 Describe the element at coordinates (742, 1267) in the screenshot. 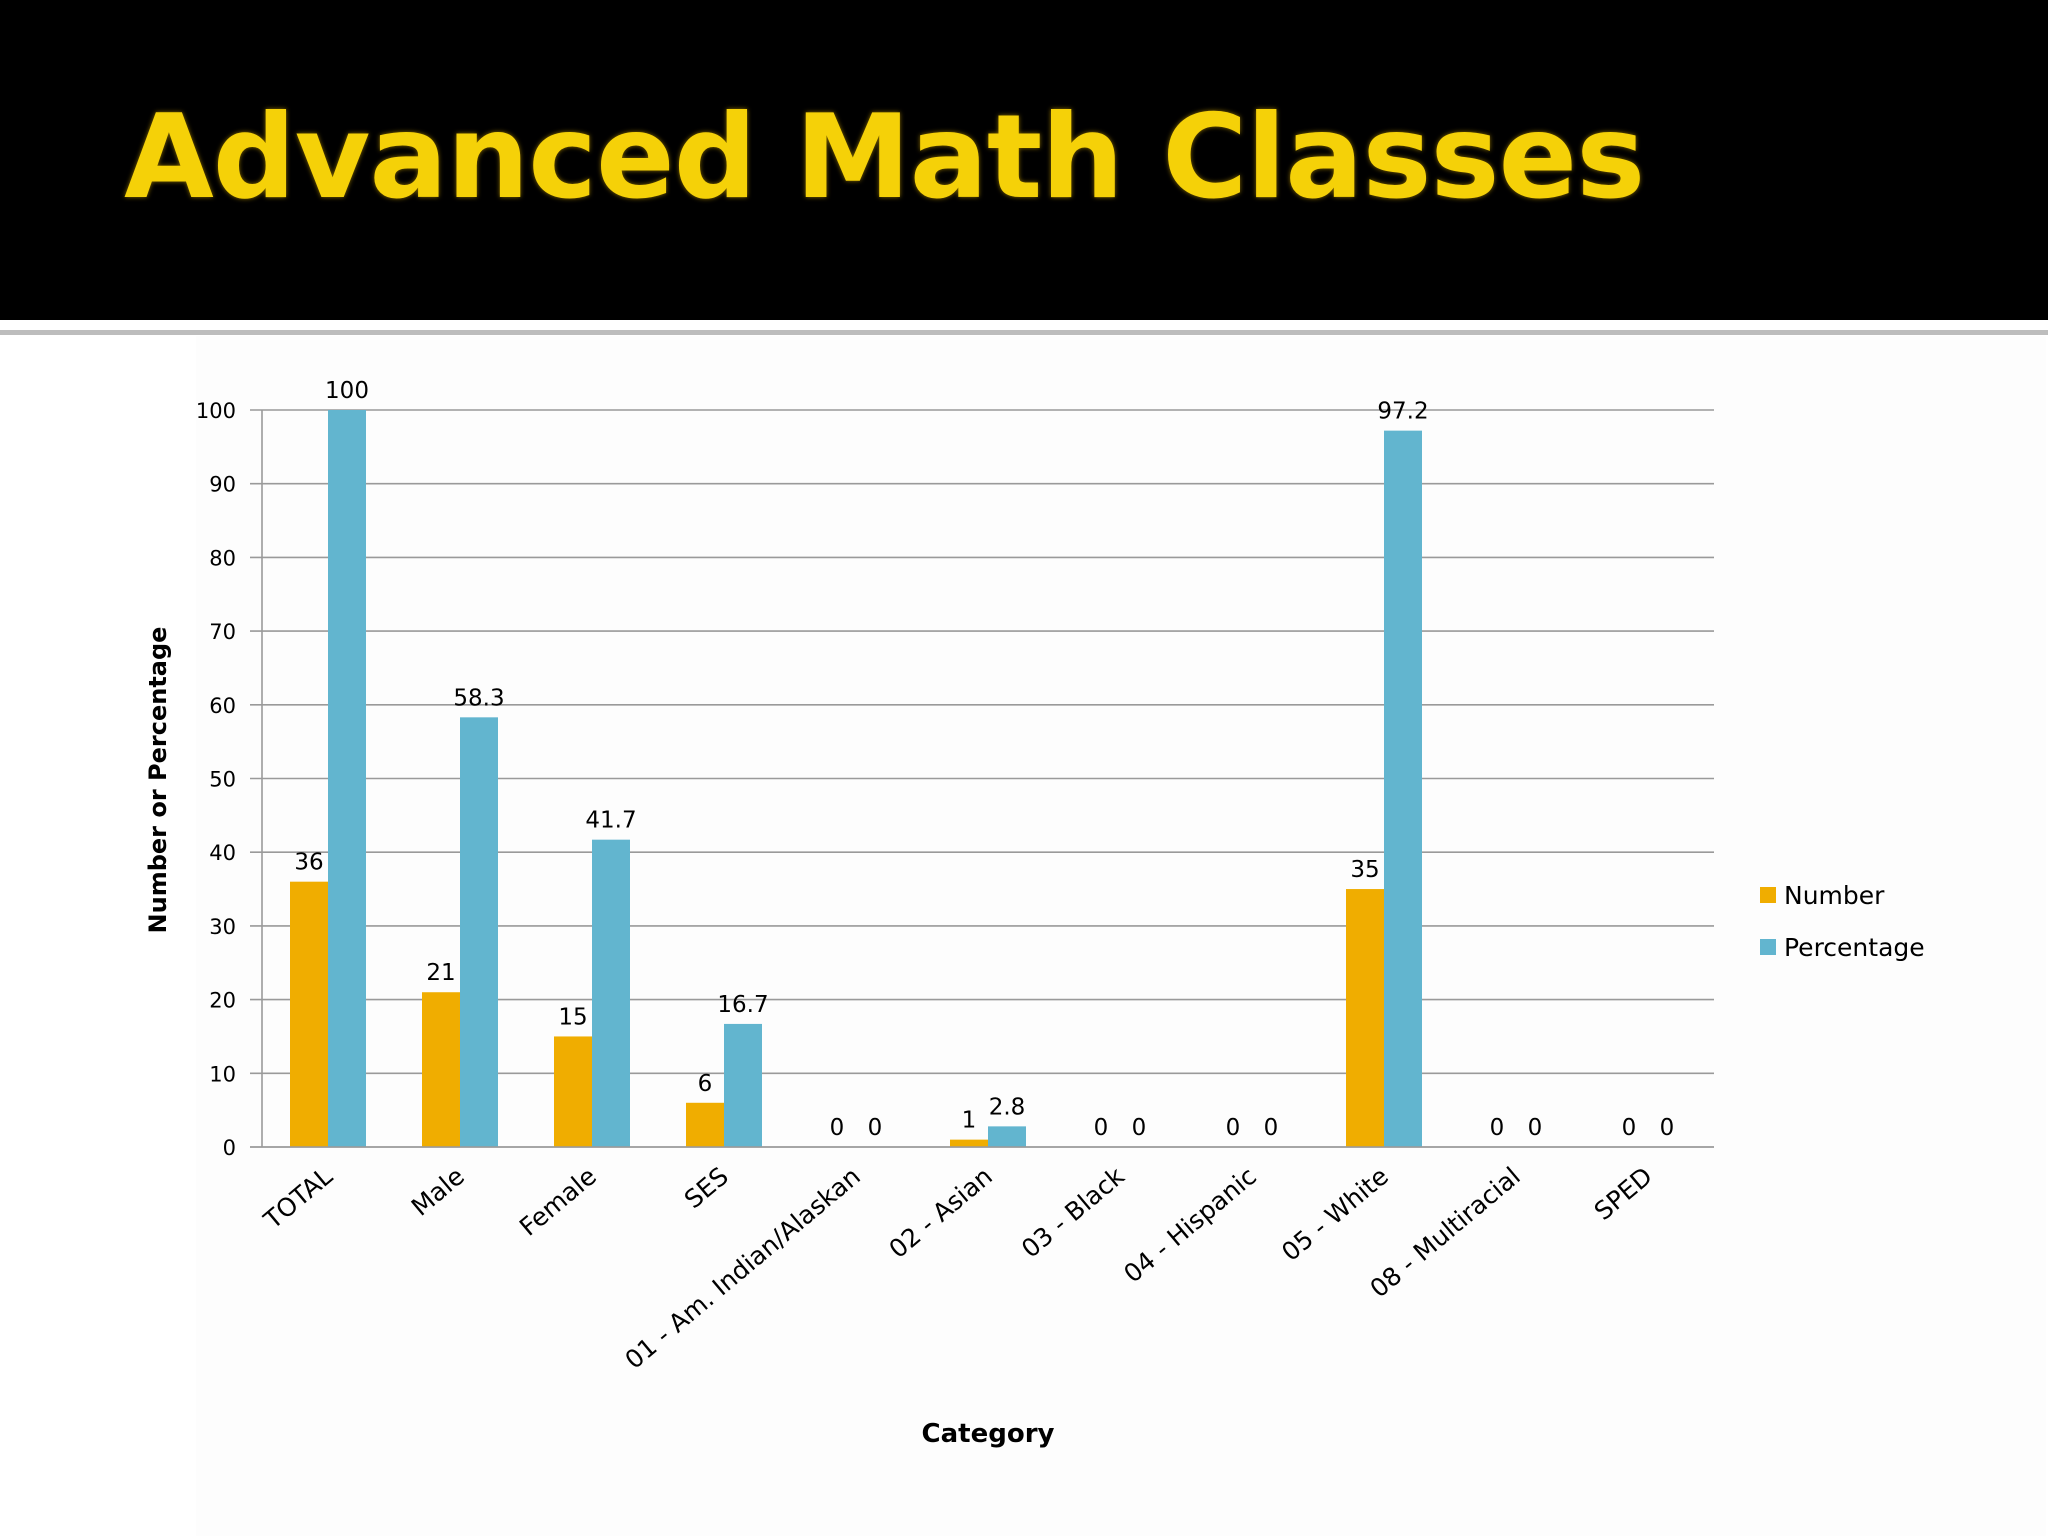

I see `x-tick-label: 01 - Am. Indian/Alaskan` at that location.